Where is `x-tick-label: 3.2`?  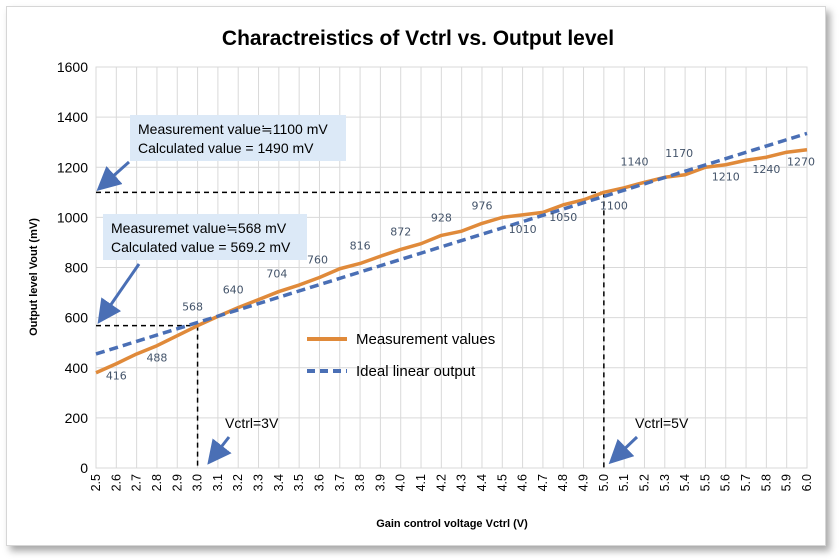
x-tick-label: 3.2 is located at coordinates (238, 482).